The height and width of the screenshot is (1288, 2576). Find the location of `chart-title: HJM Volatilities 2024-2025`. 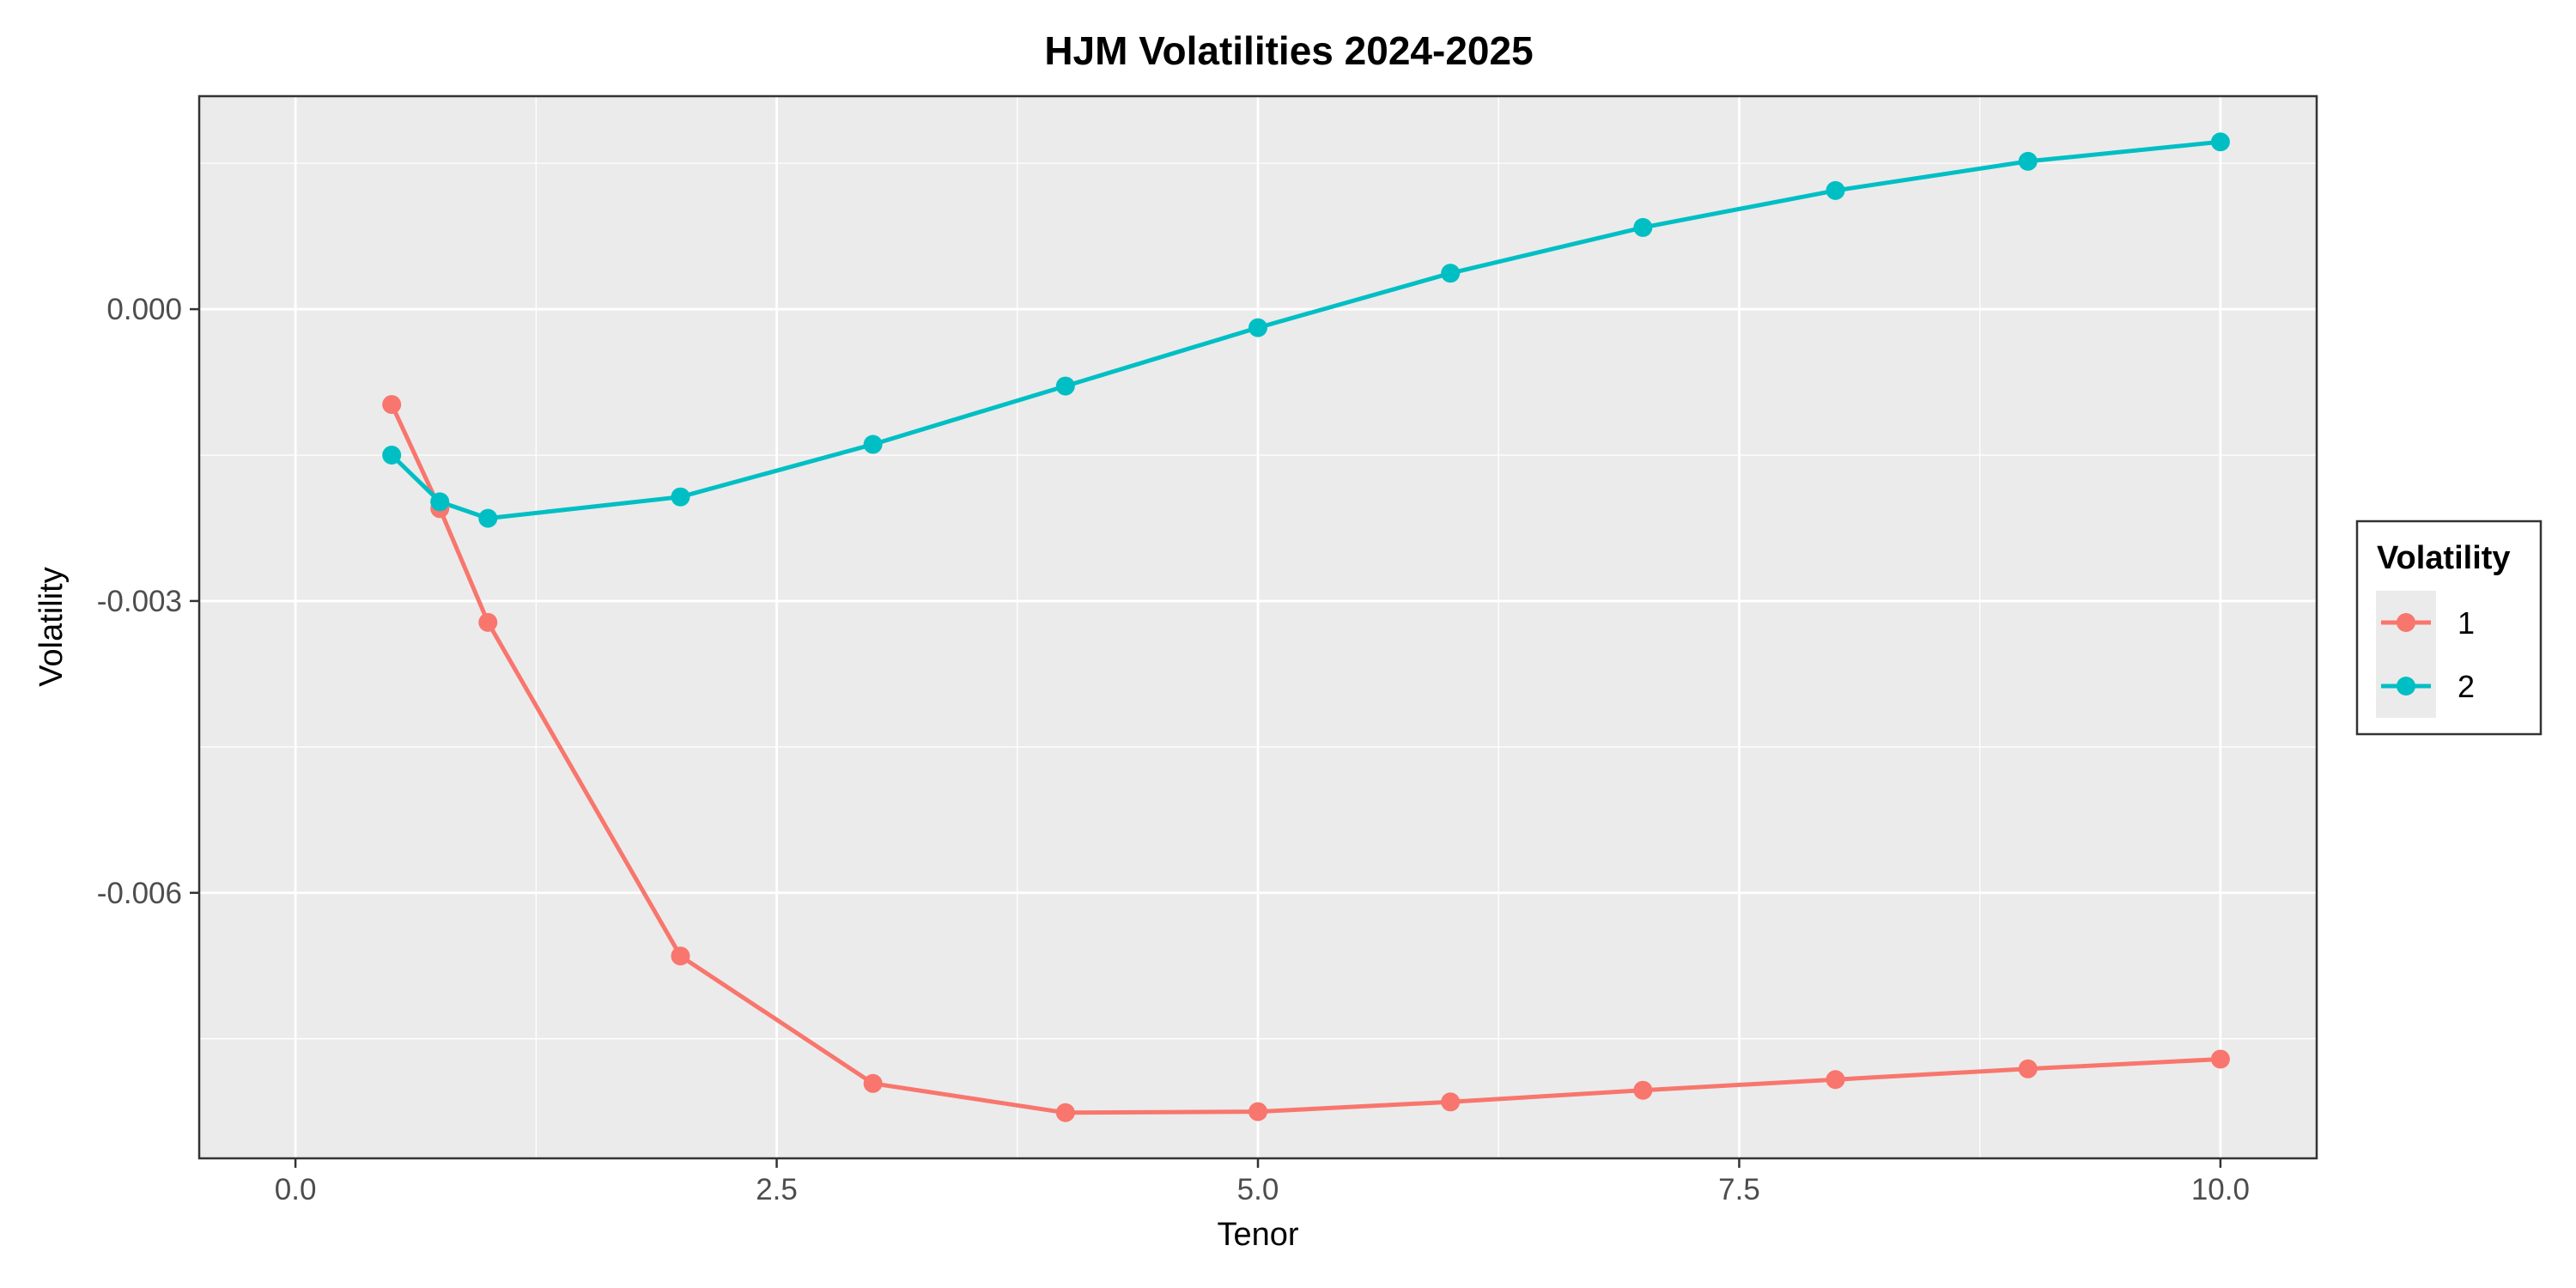

chart-title: HJM Volatilities 2024-2025 is located at coordinates (1288, 50).